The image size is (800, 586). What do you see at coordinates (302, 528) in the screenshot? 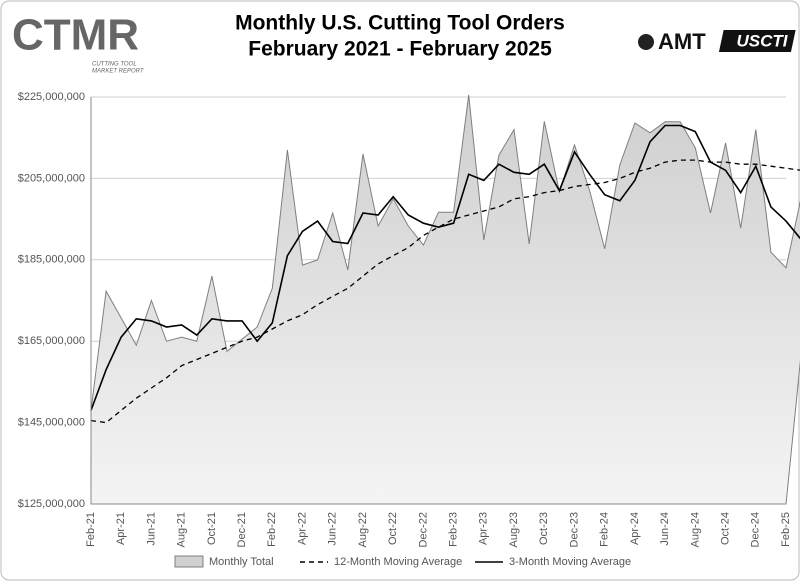
I see `x-tick-label: Apr-22` at bounding box center [302, 528].